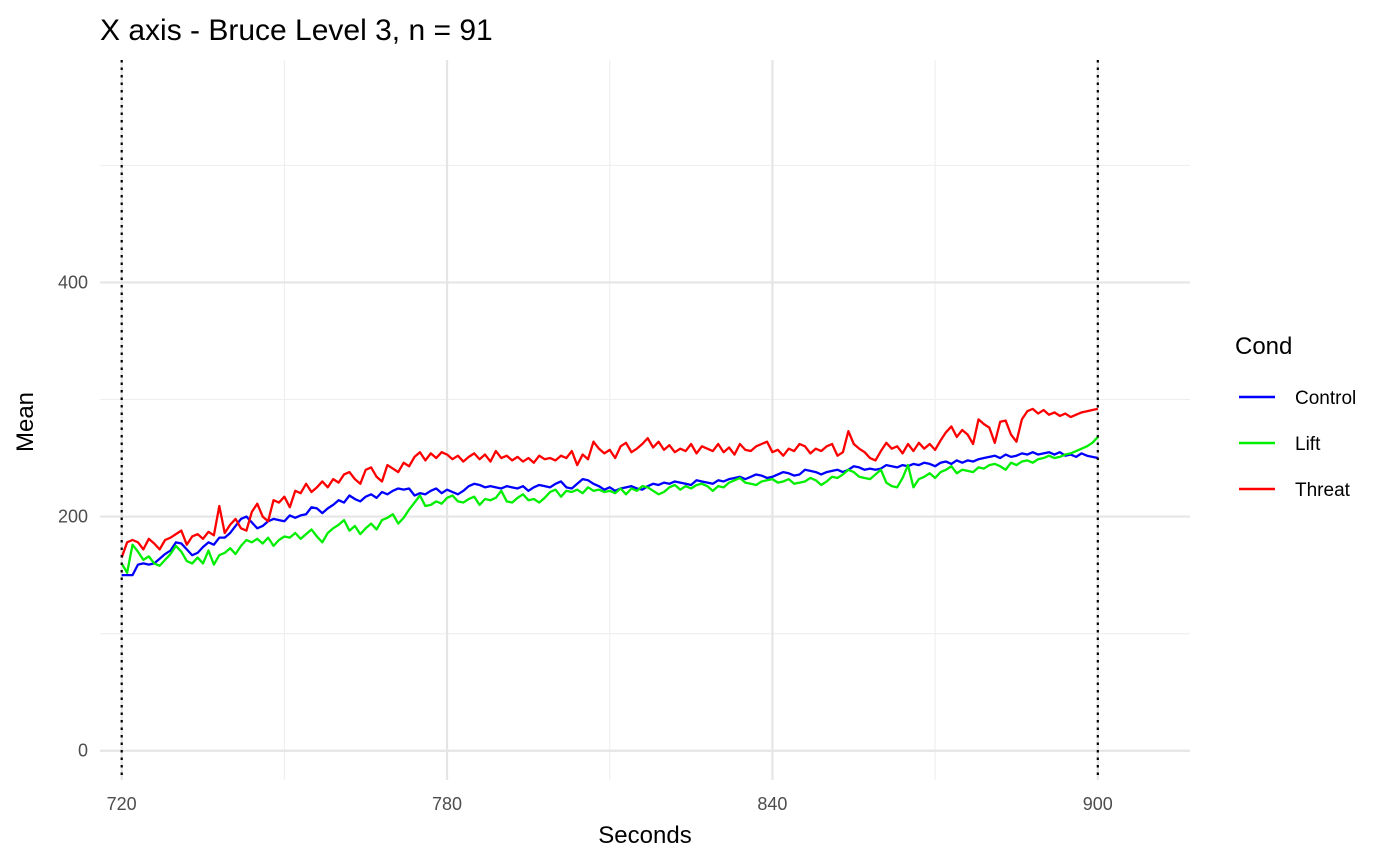 The image size is (1400, 865). Describe the element at coordinates (25, 422) in the screenshot. I see `y-axis-title: Mean` at that location.